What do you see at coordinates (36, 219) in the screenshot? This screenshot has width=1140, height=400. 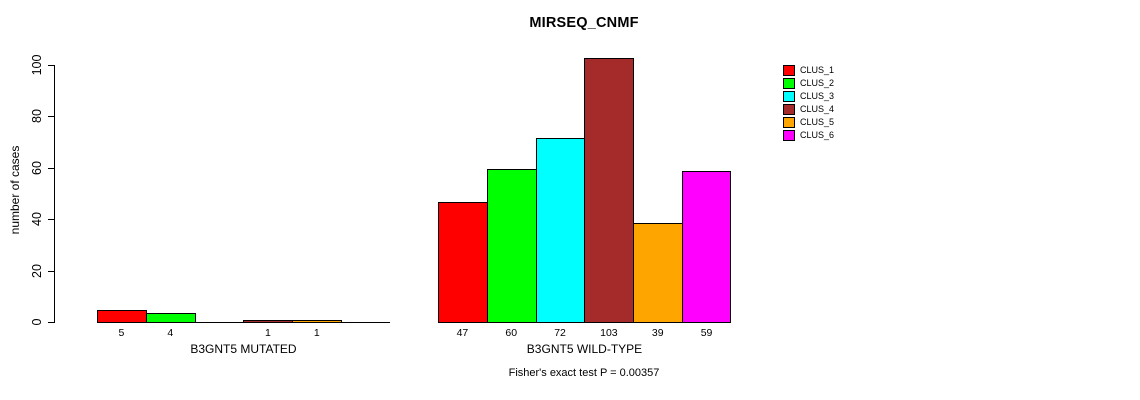 I see `y-tick-label: 40` at bounding box center [36, 219].